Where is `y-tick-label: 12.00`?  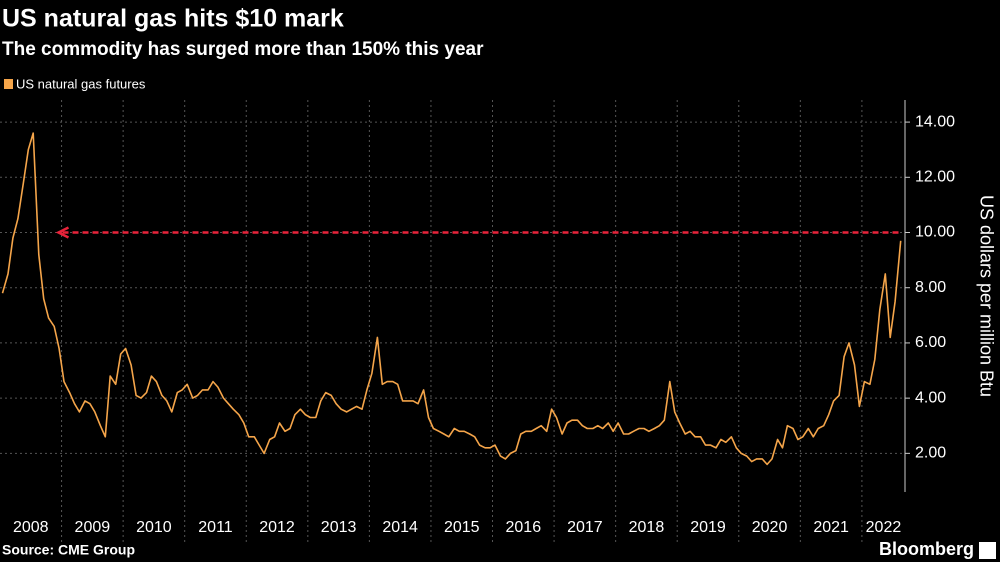
y-tick-label: 12.00 is located at coordinates (935, 177).